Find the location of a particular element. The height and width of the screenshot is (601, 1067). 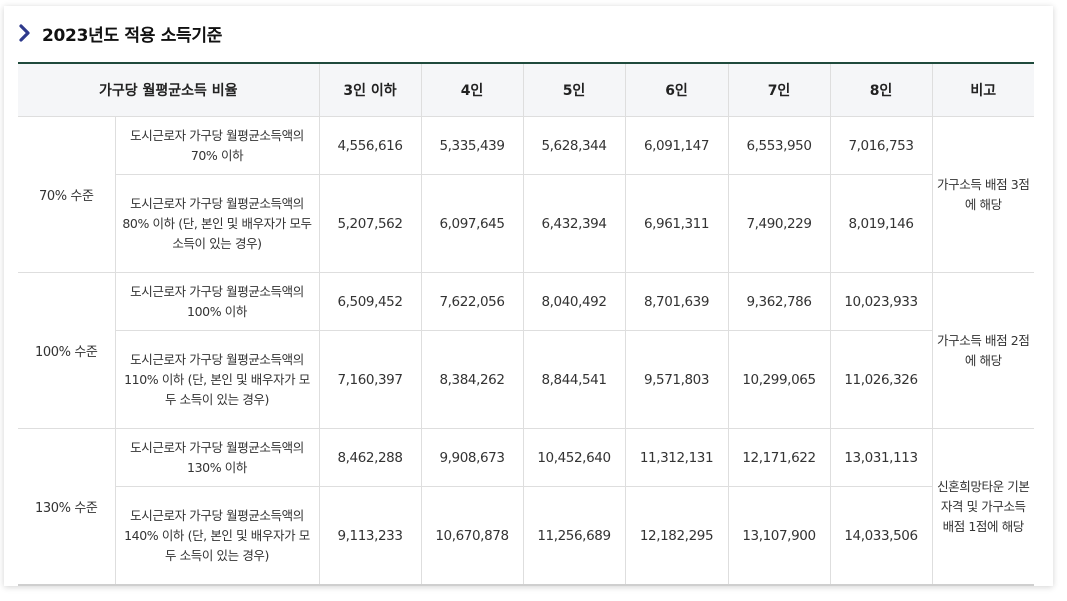

value-cell: 9,362,786 is located at coordinates (779, 301).